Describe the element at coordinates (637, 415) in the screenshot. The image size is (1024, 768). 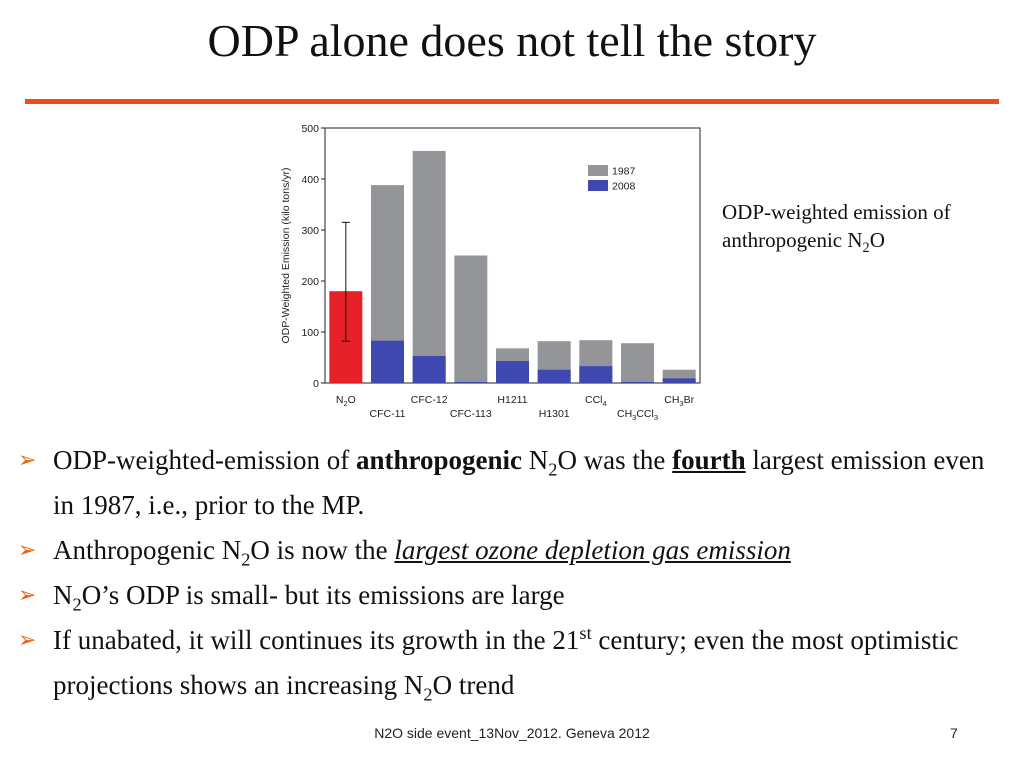
I see `x-category-label: CH3CCl3` at that location.